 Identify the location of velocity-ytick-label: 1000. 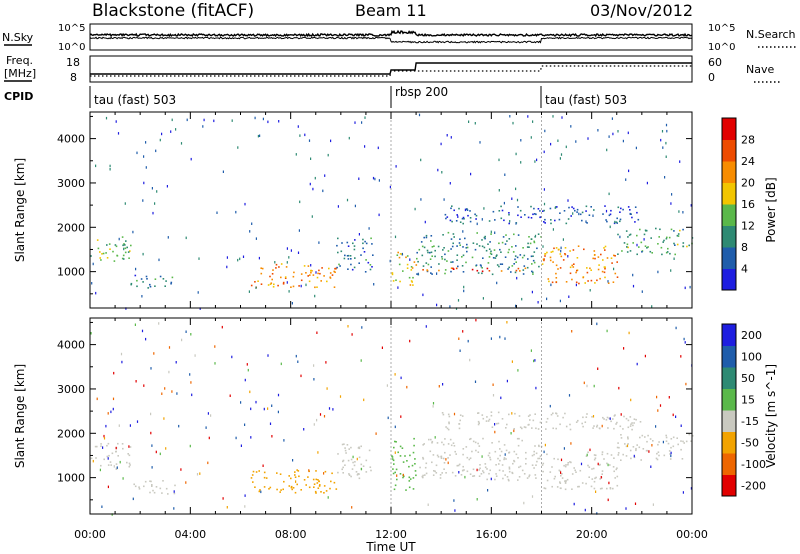
(71, 478).